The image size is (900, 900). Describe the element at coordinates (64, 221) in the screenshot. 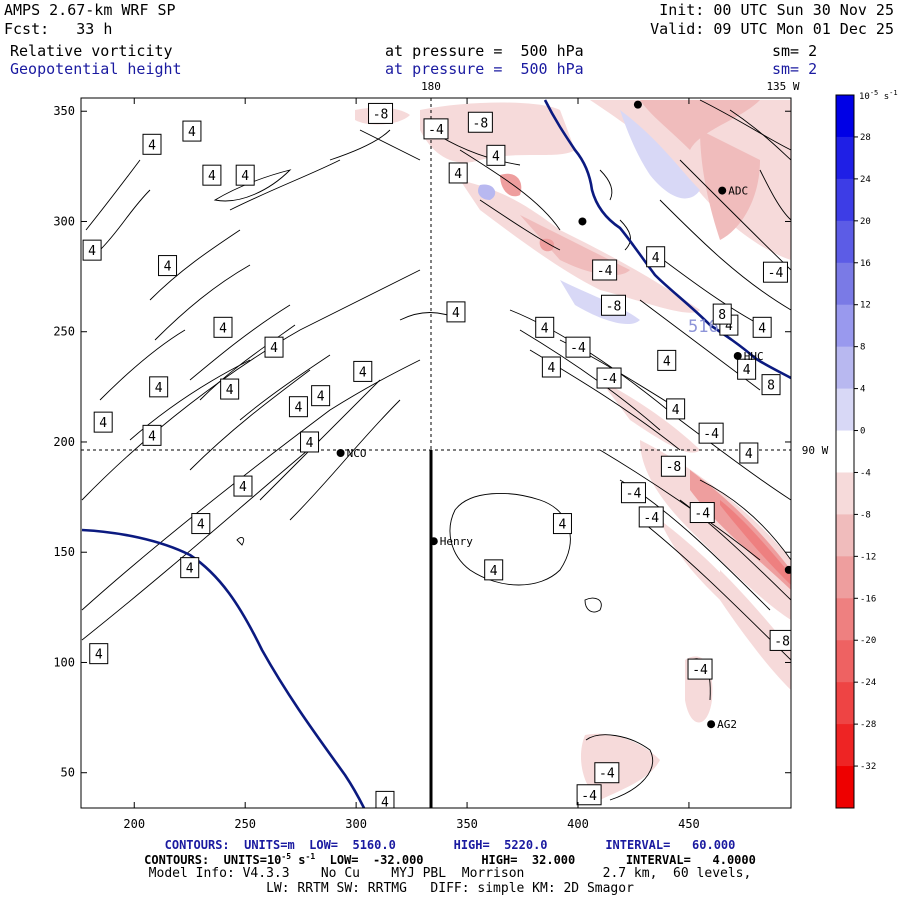

I see `y-tick-label: 300` at that location.